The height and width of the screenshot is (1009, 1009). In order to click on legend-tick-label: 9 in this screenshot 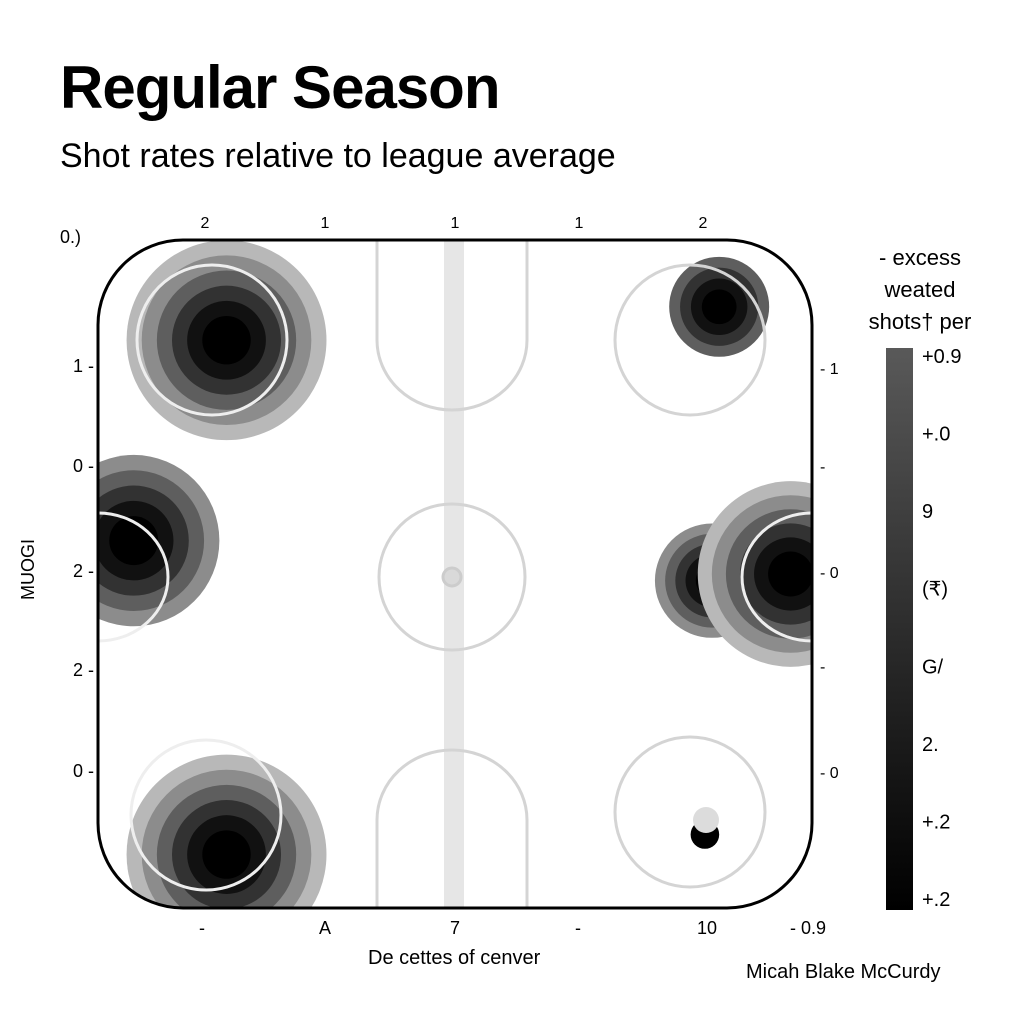, I will do `click(927, 512)`.